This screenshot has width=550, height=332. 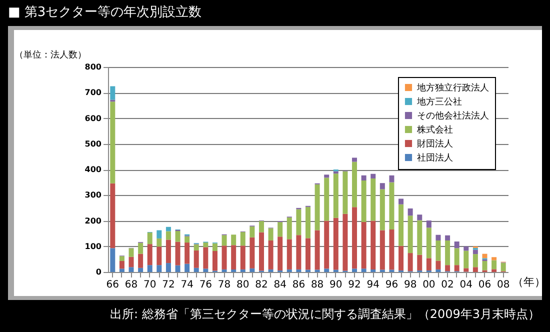 I want to click on y-tick-label: 0, so click(x=99, y=272).